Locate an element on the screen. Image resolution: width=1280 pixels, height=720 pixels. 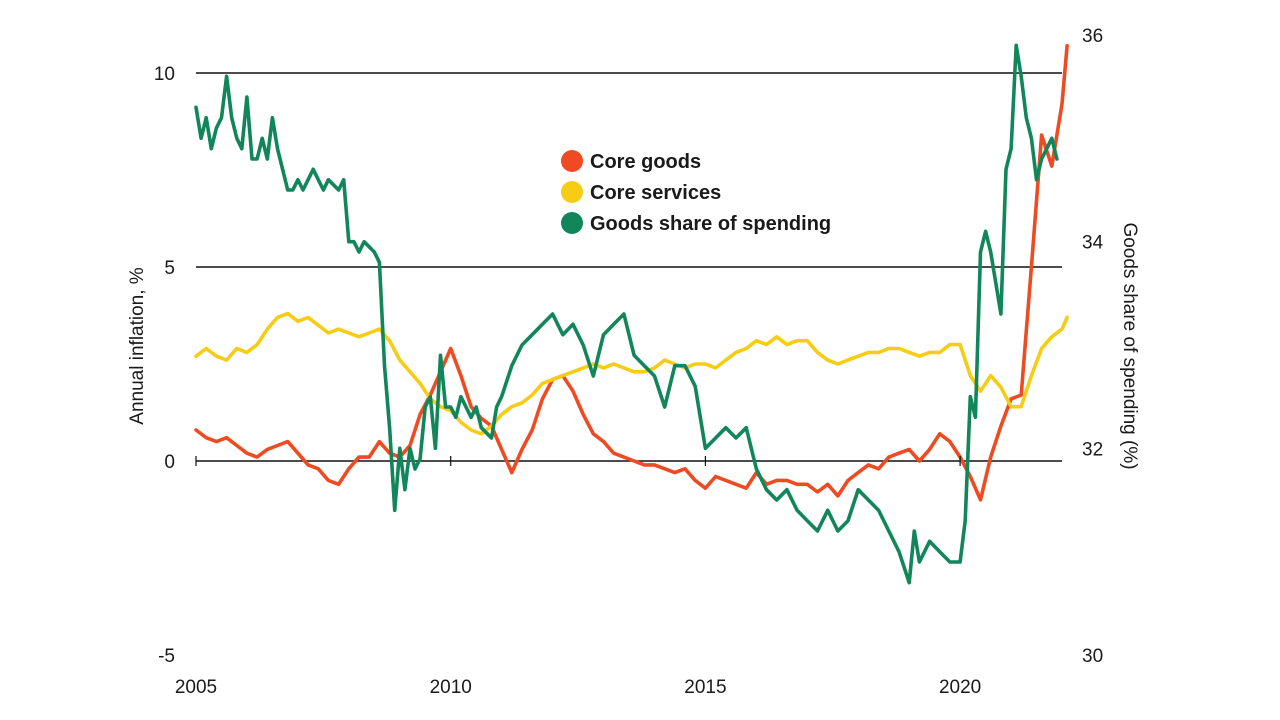
left-y-tick-label: 0 is located at coordinates (169, 462).